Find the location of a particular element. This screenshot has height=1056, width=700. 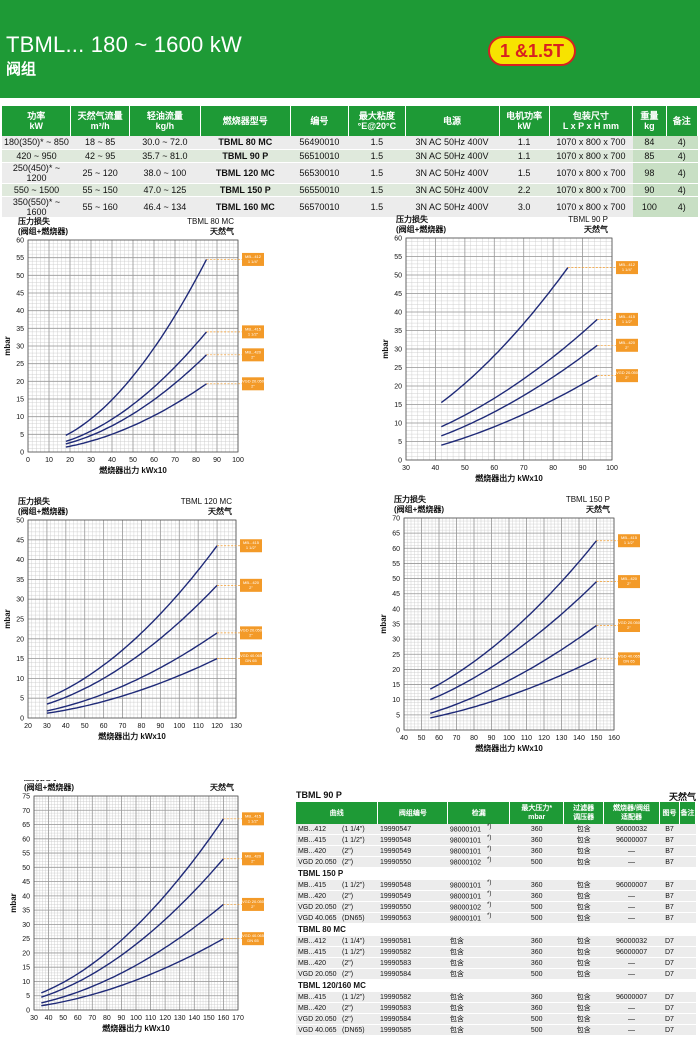

valve-curve-name: MB...415 is located at coordinates (312, 840).